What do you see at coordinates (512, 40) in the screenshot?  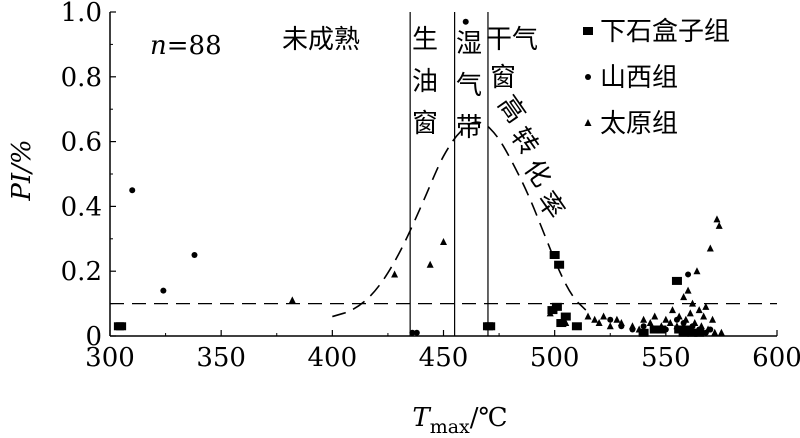 I see `zone-label-dry-gas: 干气` at bounding box center [512, 40].